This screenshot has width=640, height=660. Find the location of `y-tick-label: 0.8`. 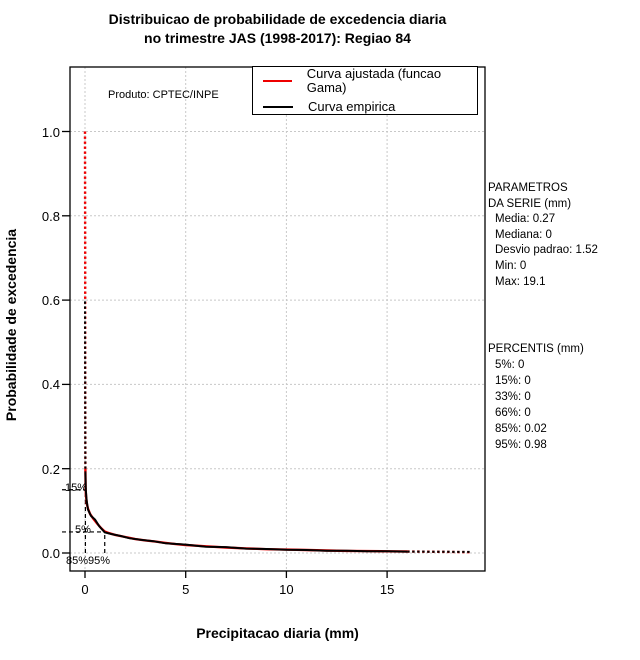

y-tick-label: 0.8 is located at coordinates (50, 216).